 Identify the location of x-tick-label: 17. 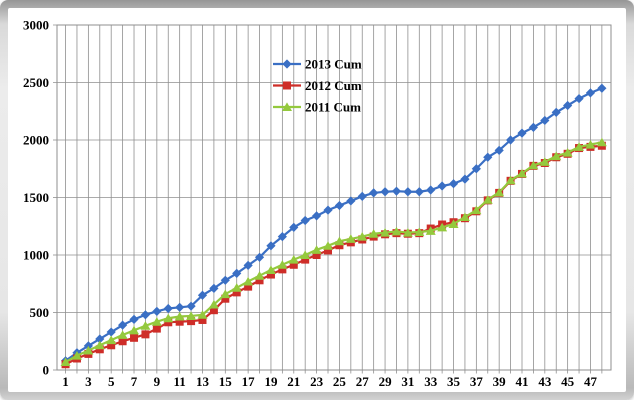
(249, 381).